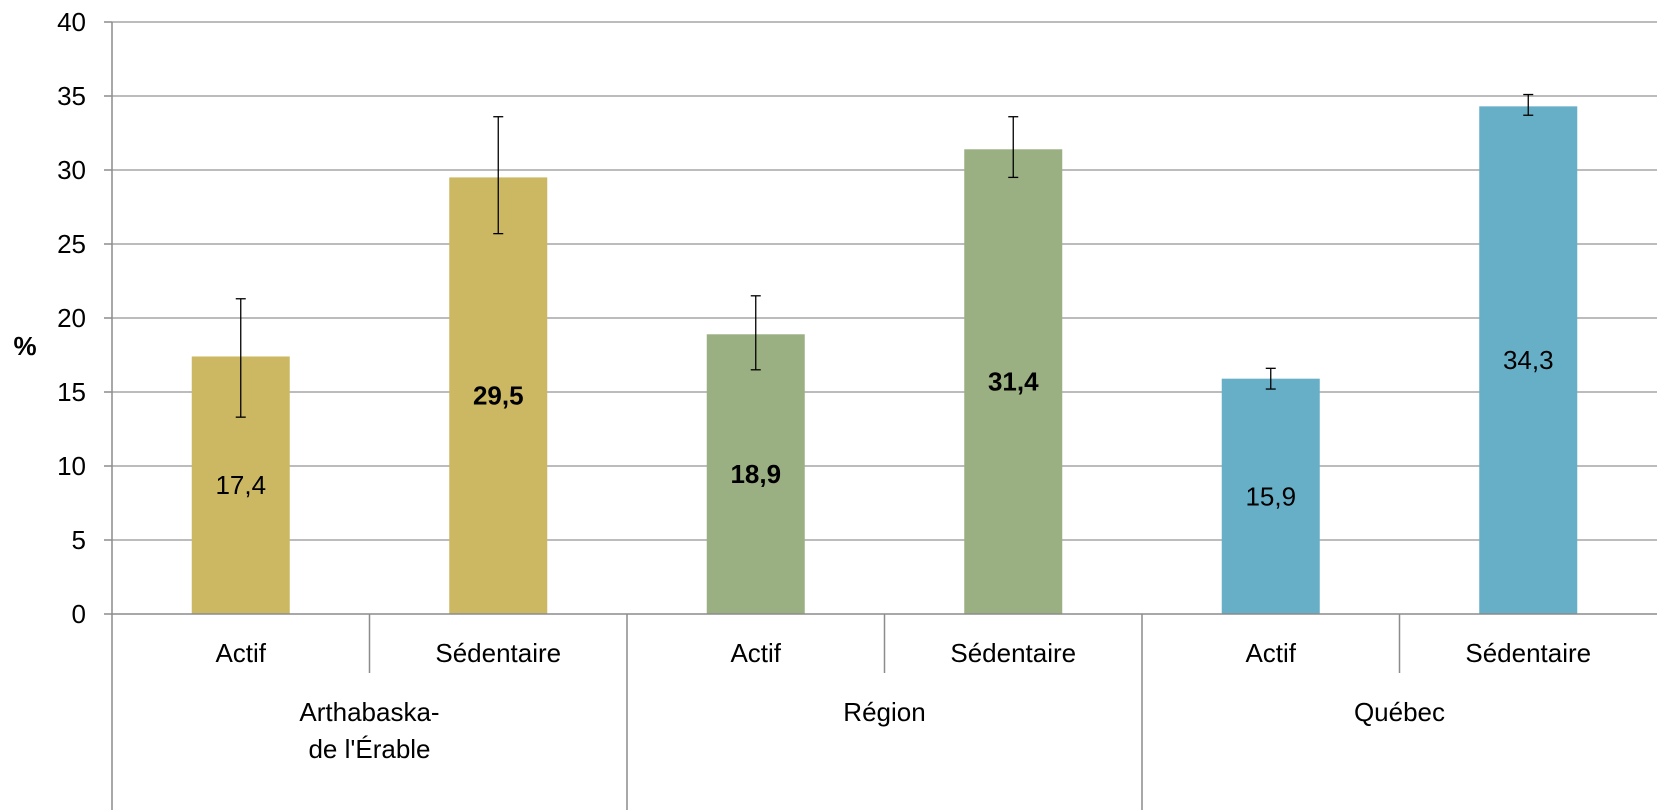 This screenshot has height=810, width=1657. I want to click on group-label: de l'Érable, so click(369, 749).